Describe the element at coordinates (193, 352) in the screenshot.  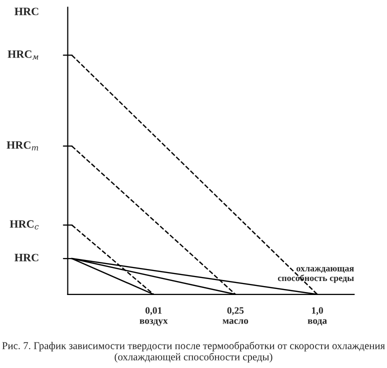
I see `text: Рис. 7. График зависимости твердости после термообработки от скорости охлаждения (охлаждающей способности среды)` at that location.